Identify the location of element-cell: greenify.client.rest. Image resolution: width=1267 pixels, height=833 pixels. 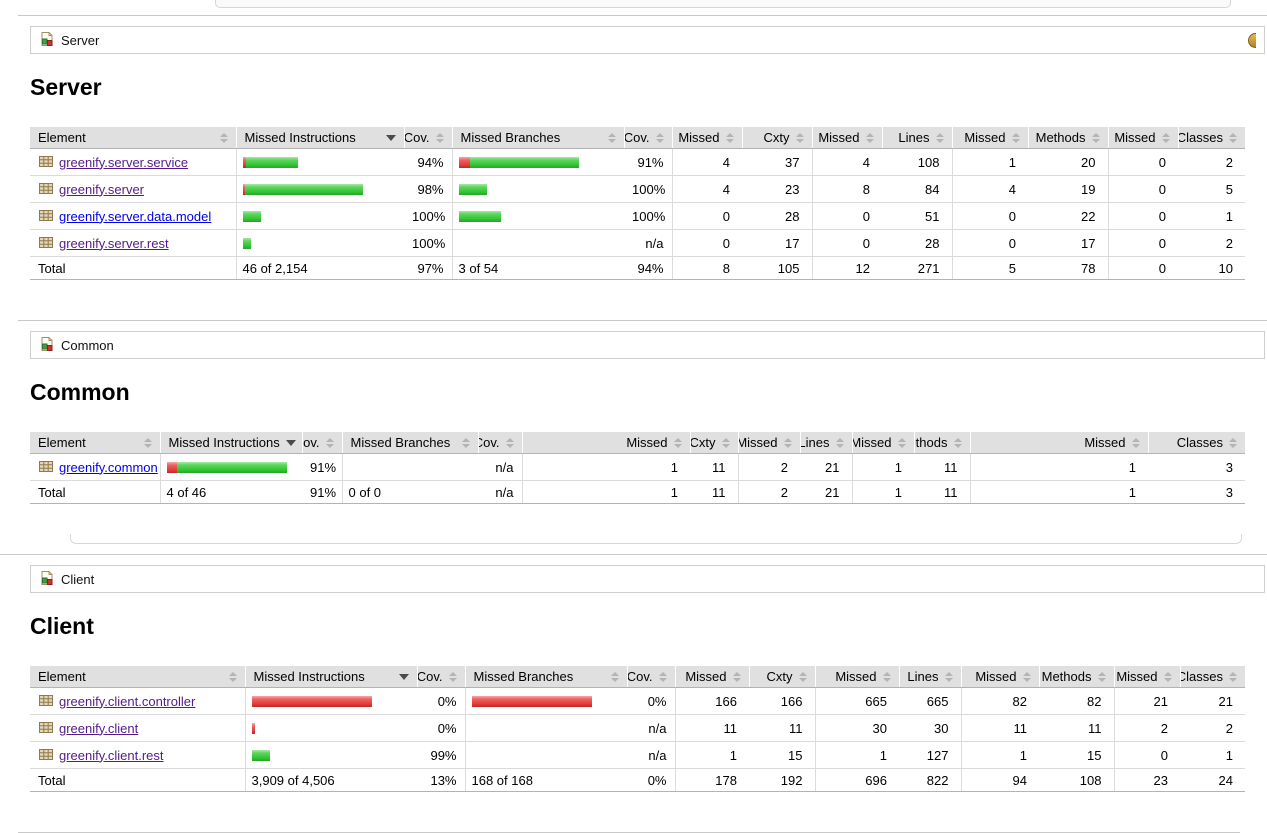
(137, 755).